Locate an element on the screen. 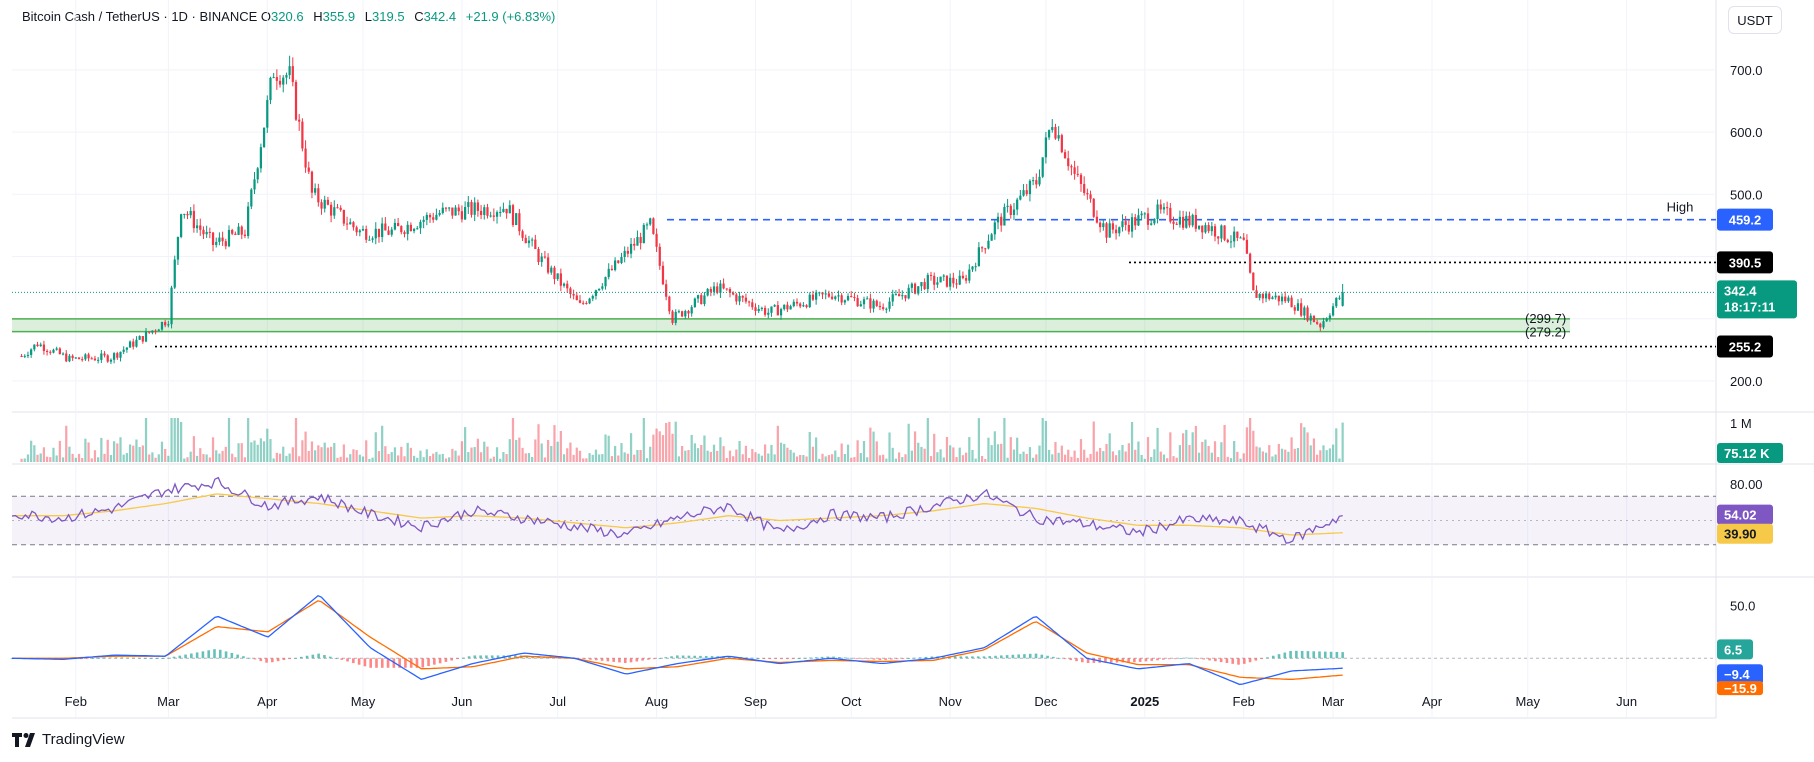 This screenshot has width=1814, height=762. high-label: H is located at coordinates (318, 16).